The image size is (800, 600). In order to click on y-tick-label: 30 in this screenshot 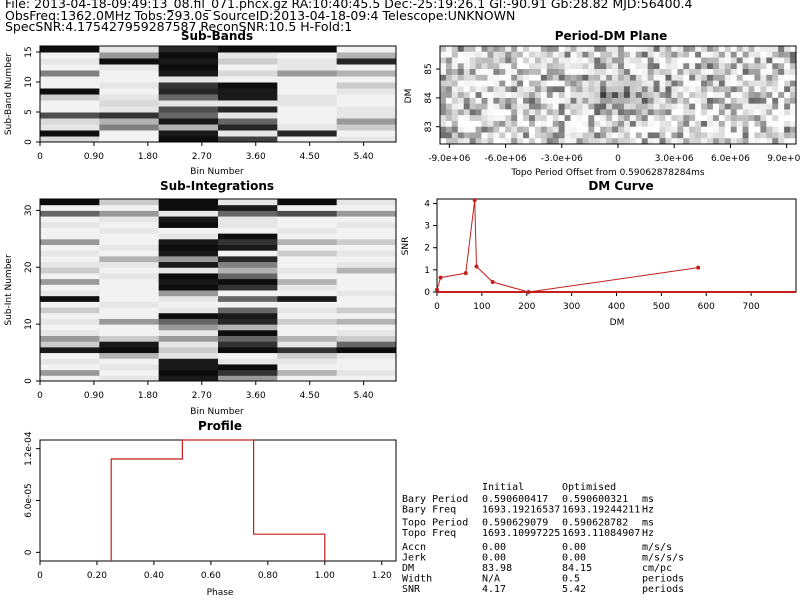, I will do `click(29, 210)`.